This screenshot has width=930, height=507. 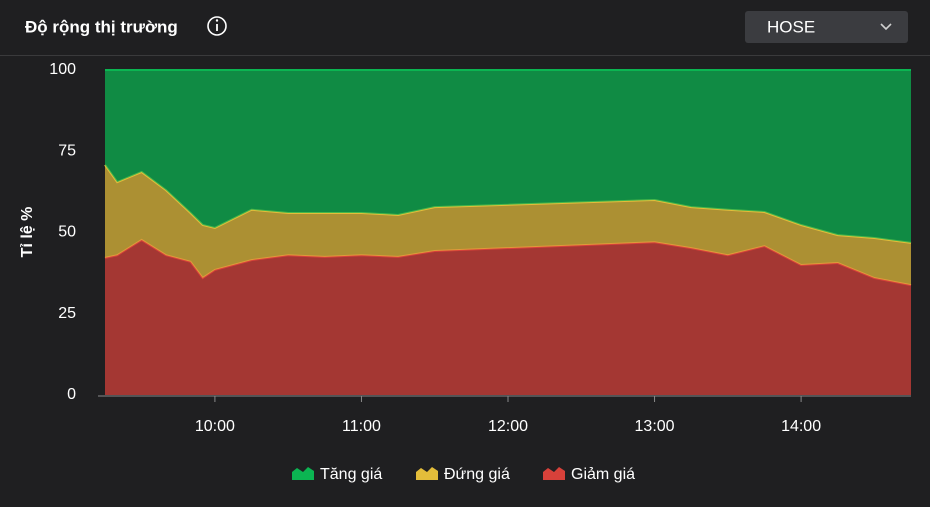 What do you see at coordinates (477, 474) in the screenshot?
I see `legend-label: Đứng giá` at bounding box center [477, 474].